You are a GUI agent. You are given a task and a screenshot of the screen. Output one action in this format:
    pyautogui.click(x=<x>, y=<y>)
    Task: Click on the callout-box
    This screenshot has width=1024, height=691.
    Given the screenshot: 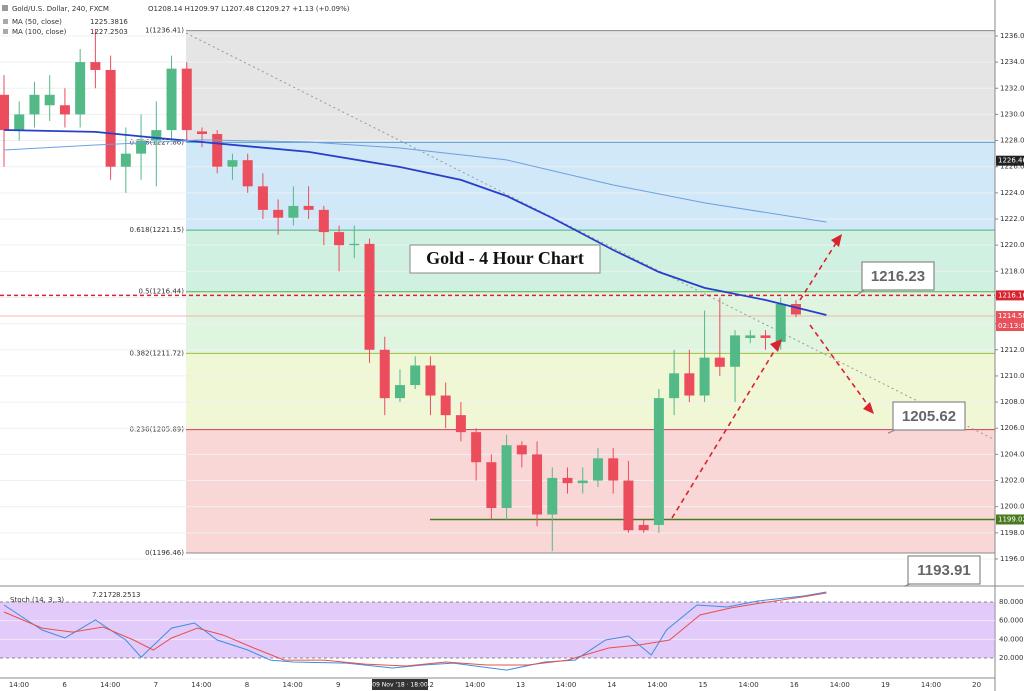 What is the action you would take?
    pyautogui.click(x=929, y=416)
    